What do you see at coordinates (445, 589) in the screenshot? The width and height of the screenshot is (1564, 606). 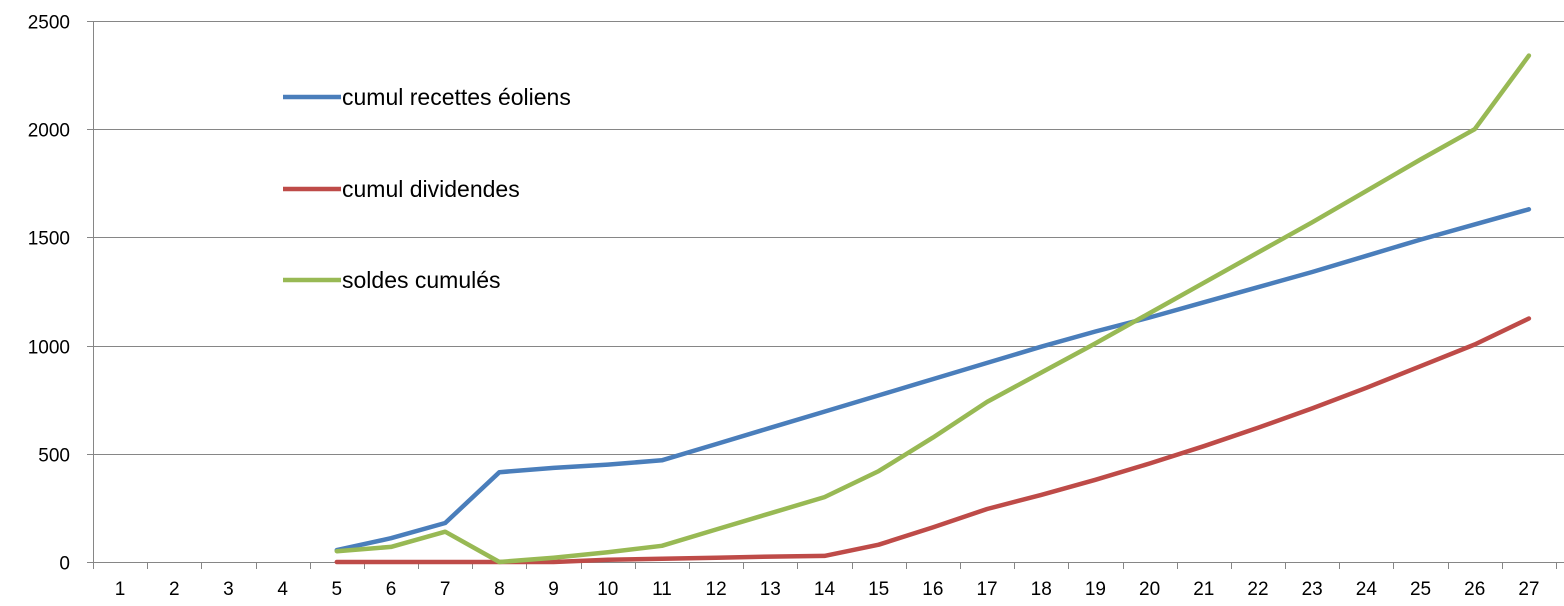 I see `x-tick-label: 7` at bounding box center [445, 589].